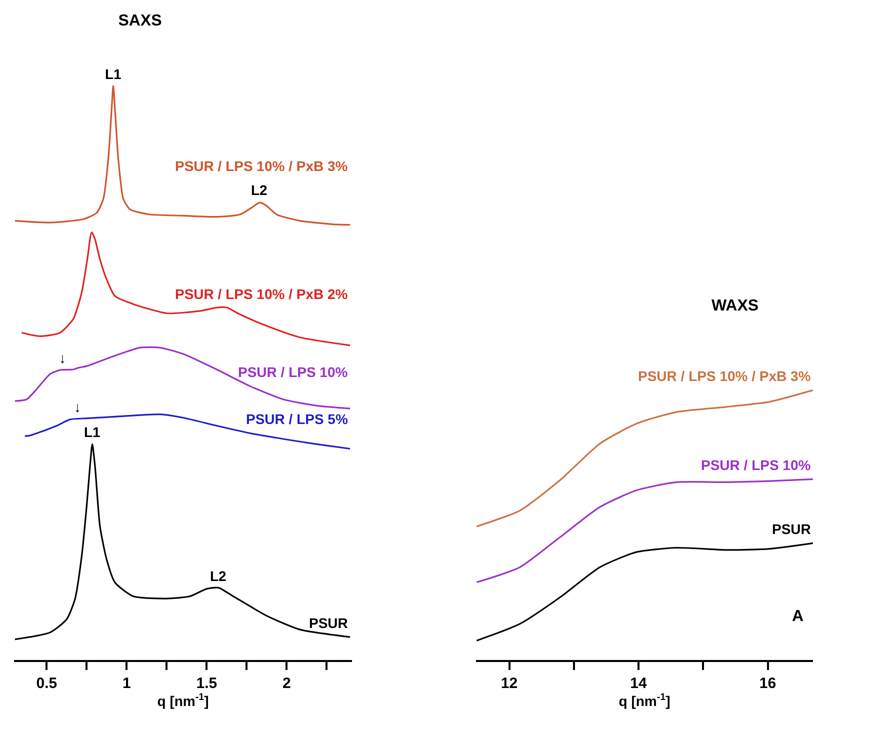 The image size is (890, 734). I want to click on chart-title: WAXS, so click(735, 306).